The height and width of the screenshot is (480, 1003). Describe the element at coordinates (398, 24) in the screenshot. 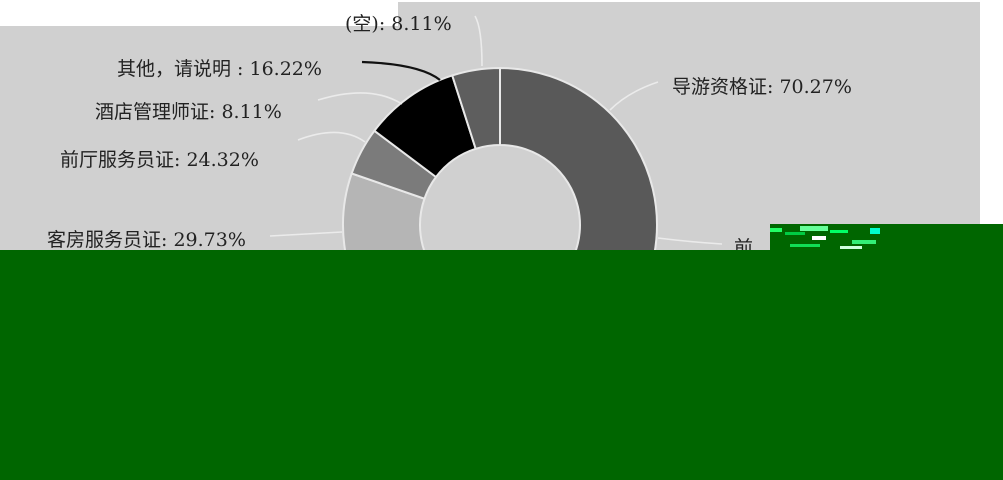

I see `slice-label-6: (空): 8.11%` at that location.